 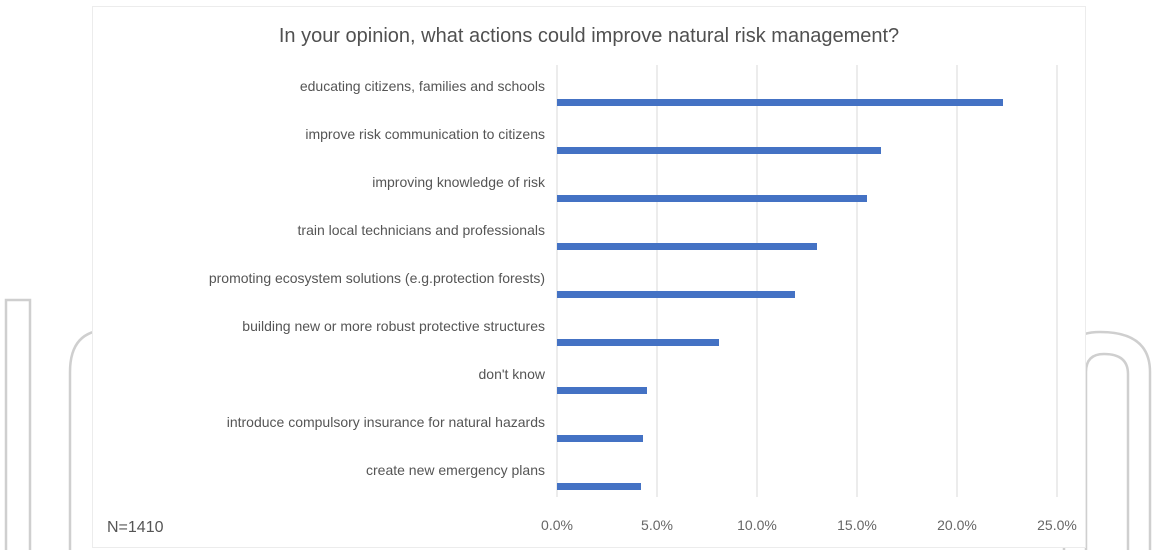 I want to click on x-tick-label: 20.0%, so click(x=957, y=525).